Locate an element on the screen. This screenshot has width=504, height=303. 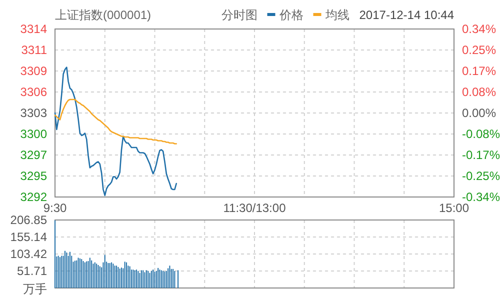
y2-tick-label: 0.34% is located at coordinates (479, 29).